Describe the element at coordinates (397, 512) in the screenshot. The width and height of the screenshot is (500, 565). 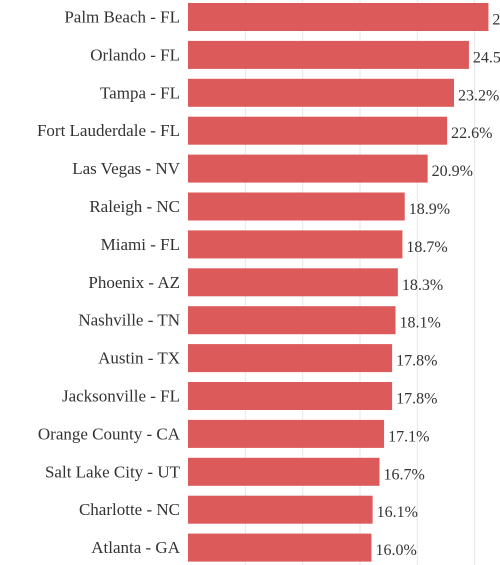
I see `value-label: 16.1%` at that location.